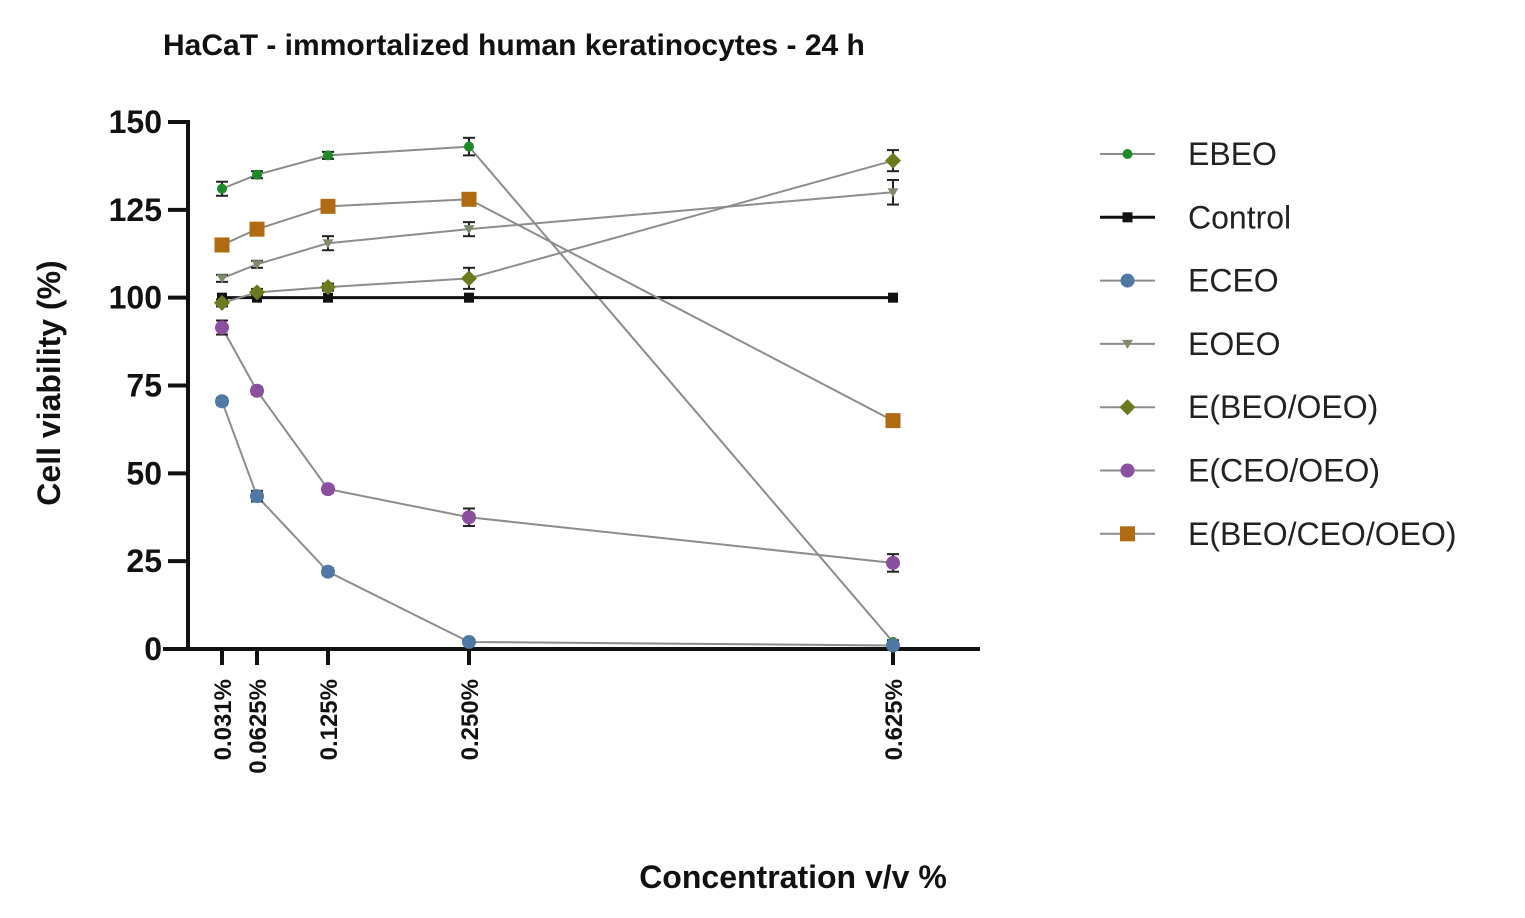 The image size is (1525, 918). What do you see at coordinates (1232, 154) in the screenshot?
I see `legend-label-ebeo: EBEO` at bounding box center [1232, 154].